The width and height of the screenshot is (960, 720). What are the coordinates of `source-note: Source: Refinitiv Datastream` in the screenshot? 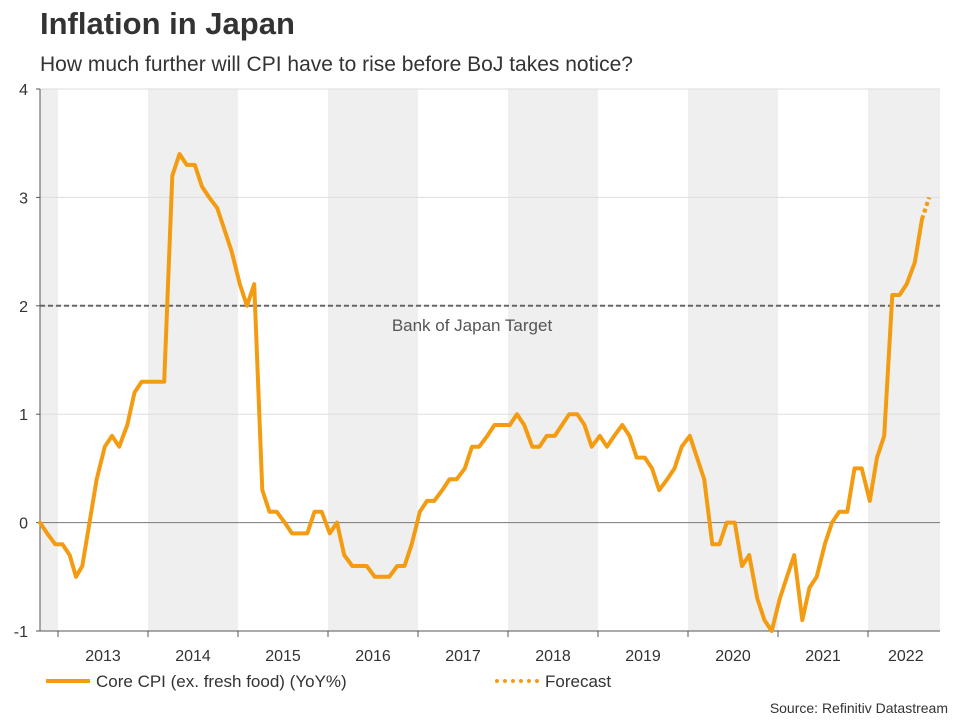 It's located at (858, 708).